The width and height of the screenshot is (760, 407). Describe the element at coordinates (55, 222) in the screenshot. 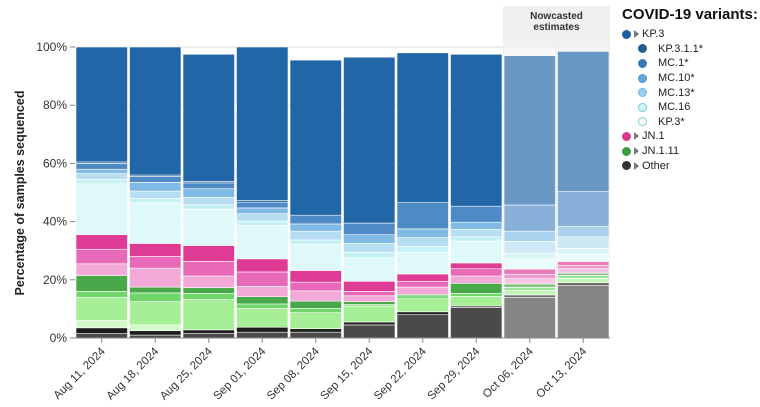

I see `y-tick-label: 40%` at that location.